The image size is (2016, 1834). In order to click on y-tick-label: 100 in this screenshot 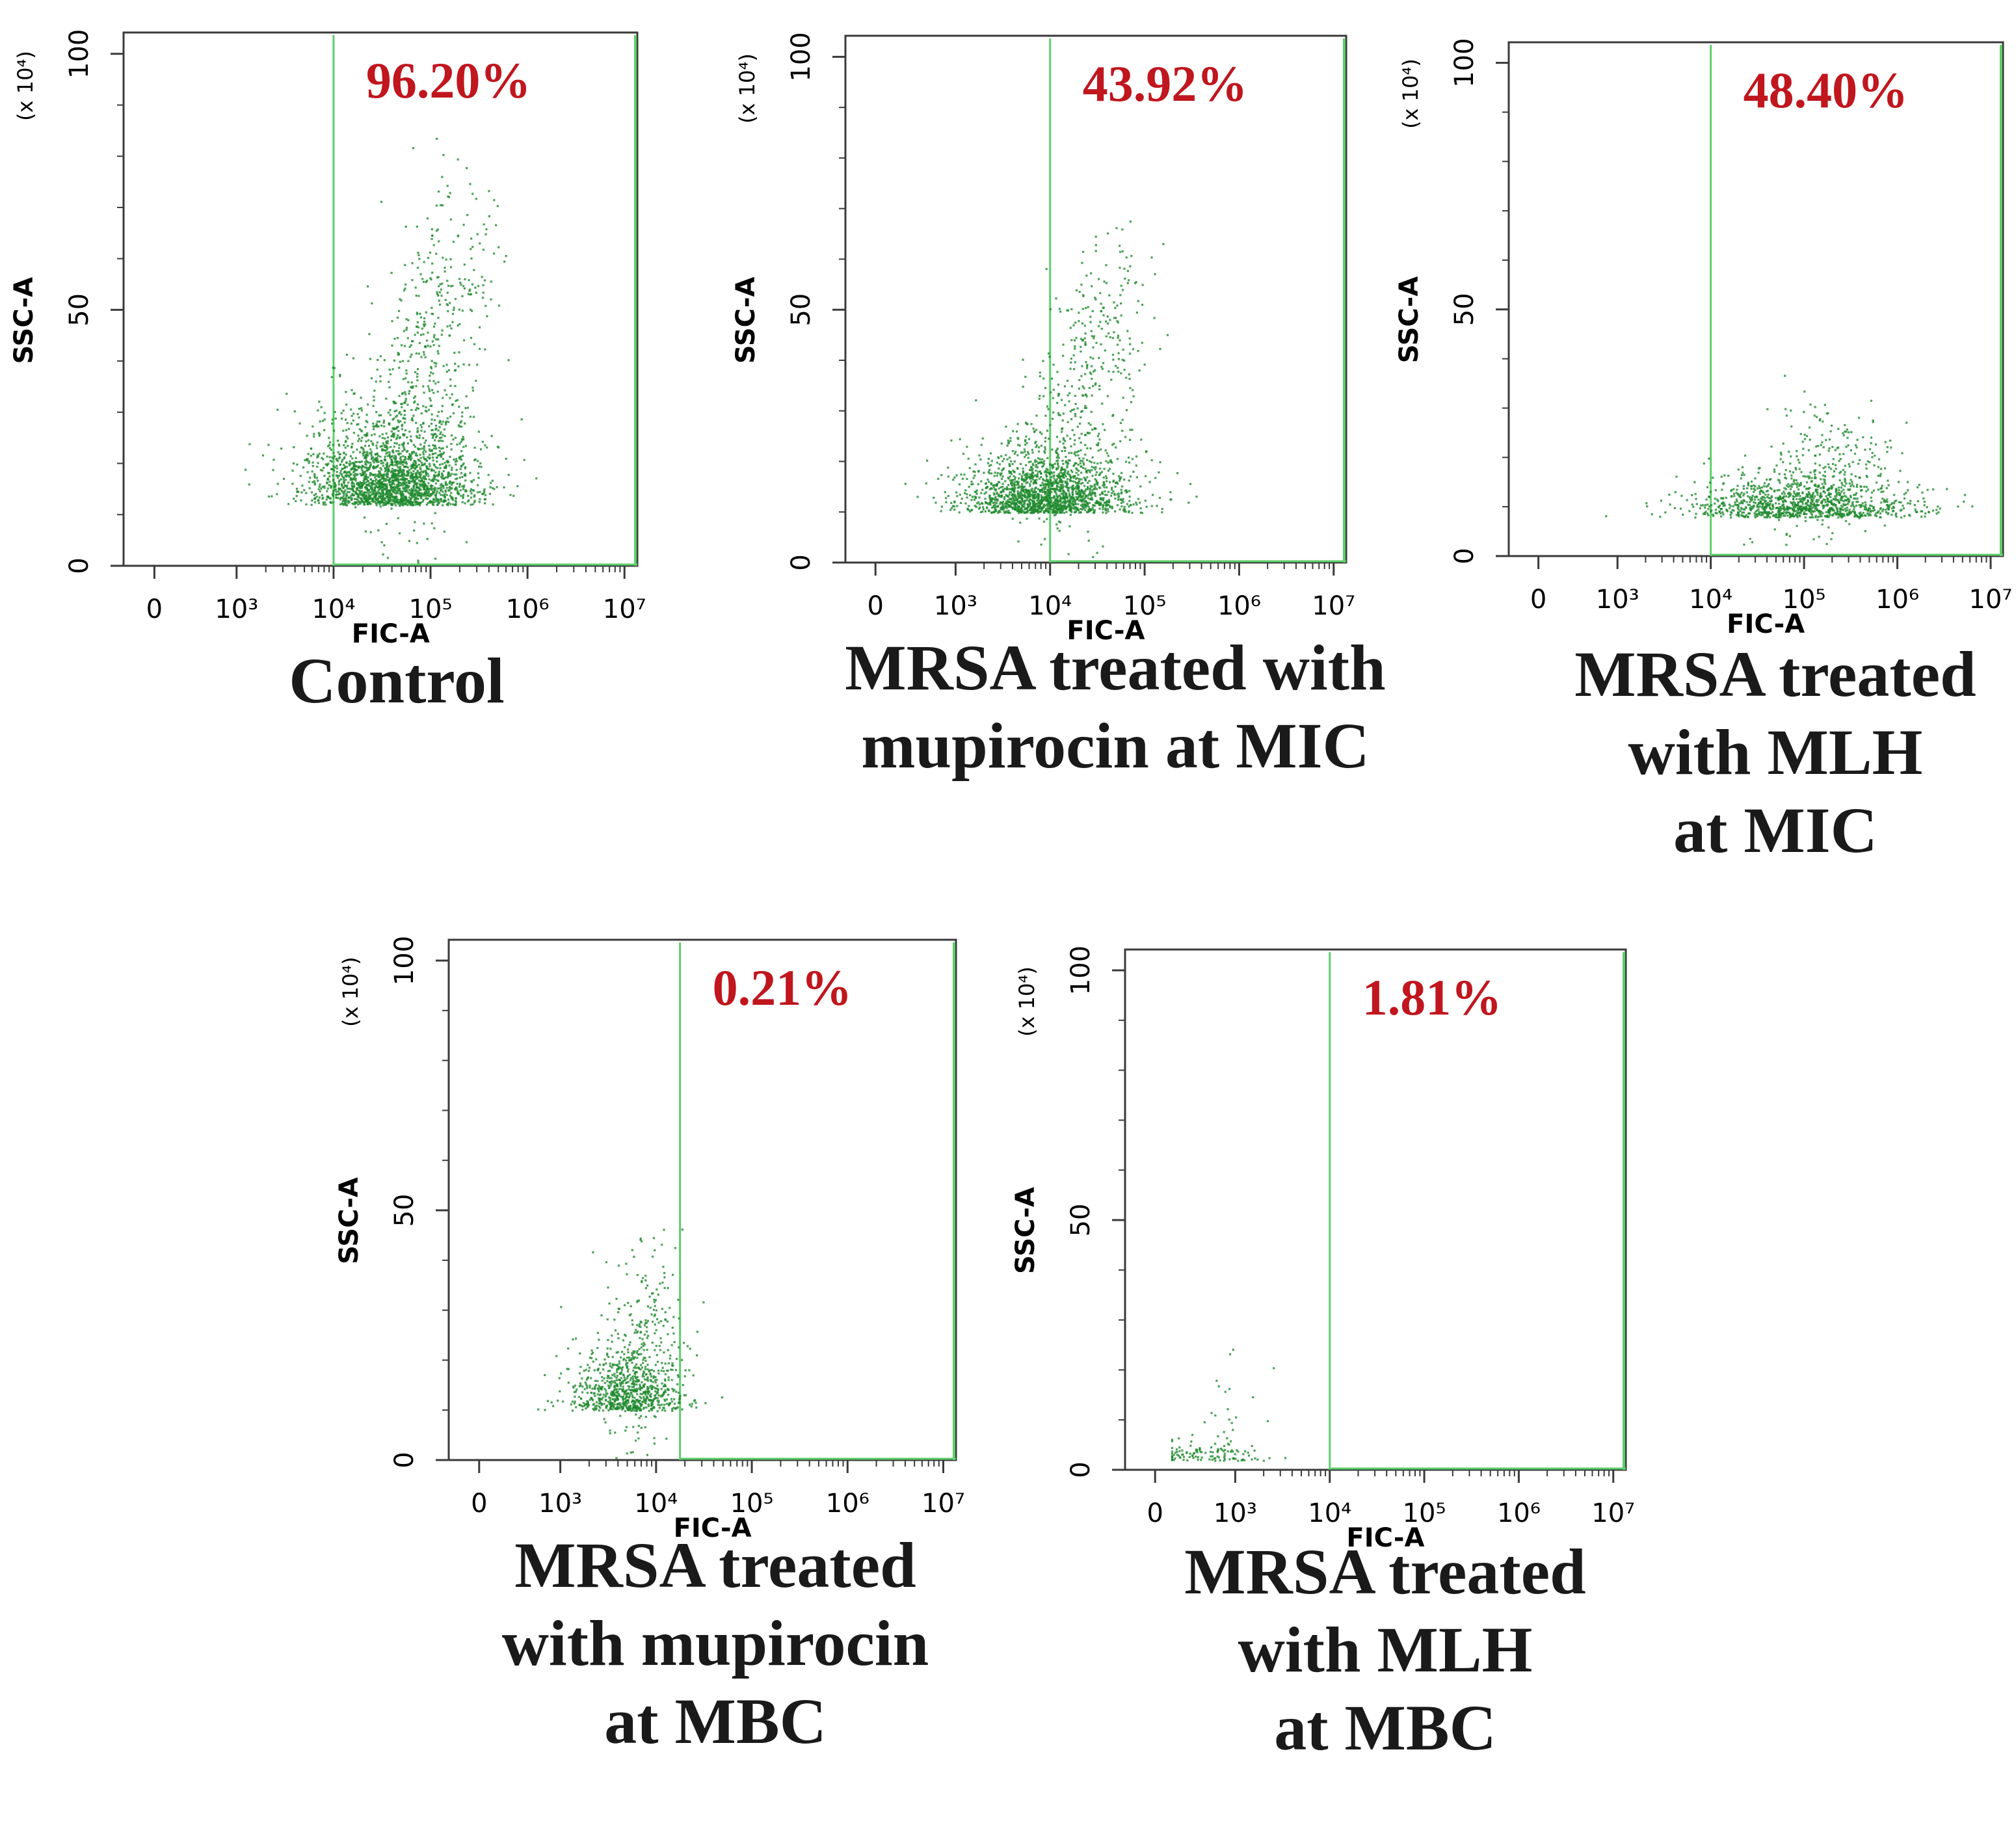, I will do `click(79, 54)`.